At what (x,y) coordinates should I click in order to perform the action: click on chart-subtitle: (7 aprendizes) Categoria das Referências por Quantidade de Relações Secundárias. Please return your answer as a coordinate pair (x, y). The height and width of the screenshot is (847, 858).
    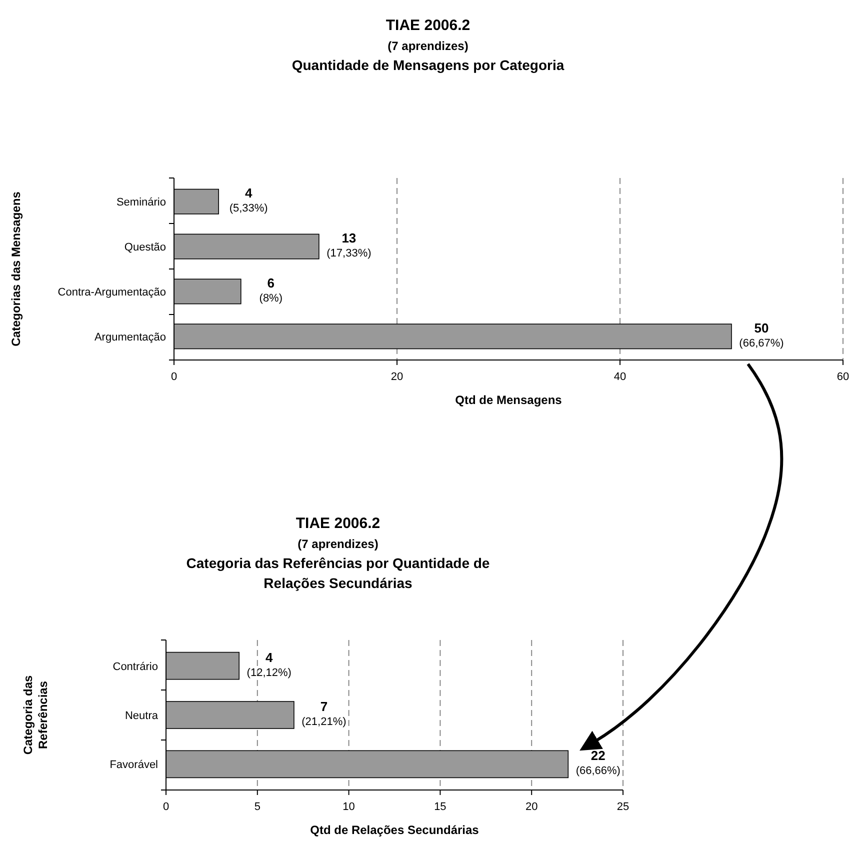
    Looking at the image, I should click on (338, 564).